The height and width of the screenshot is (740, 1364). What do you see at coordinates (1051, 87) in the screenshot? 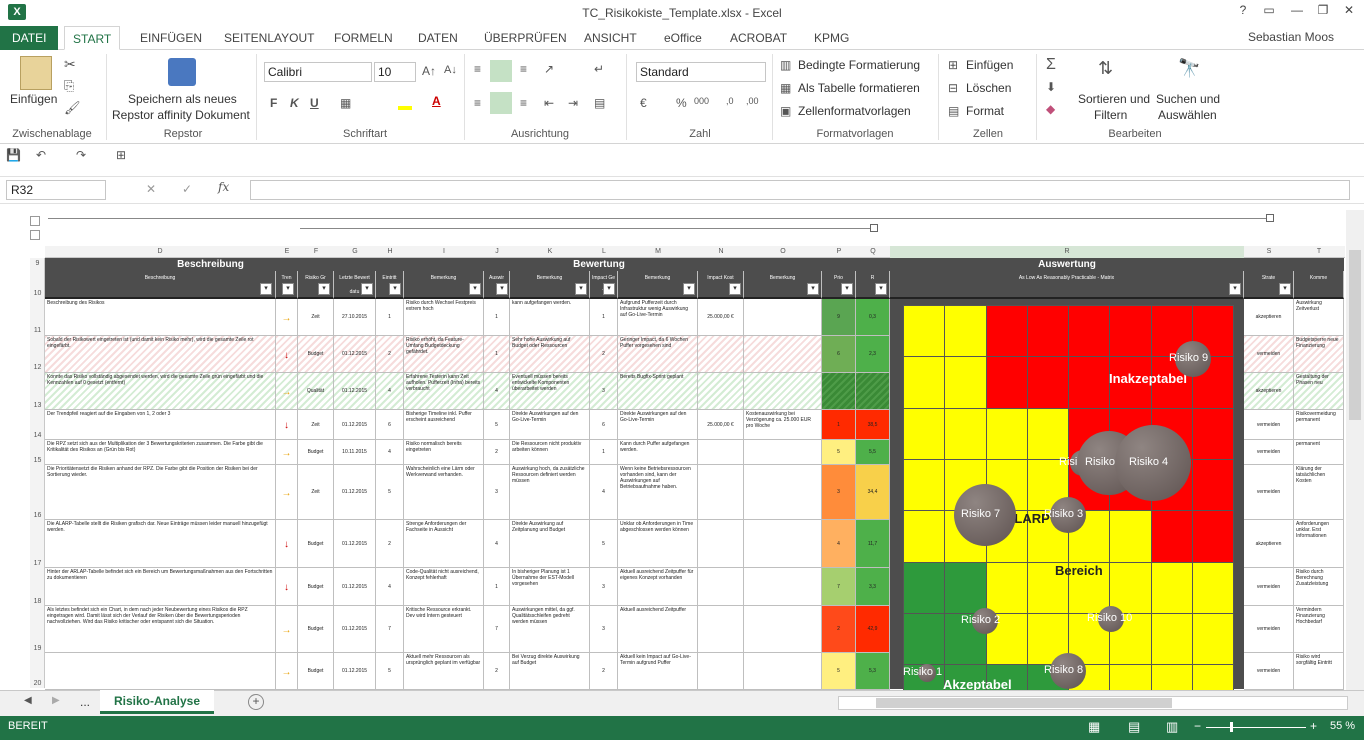
I see `fill-icon: ⬇` at bounding box center [1051, 87].